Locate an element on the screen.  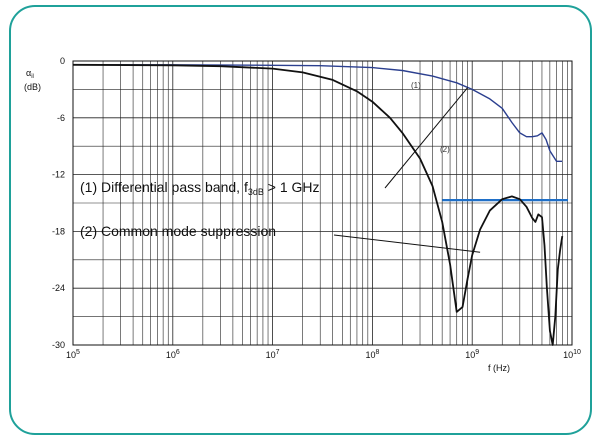
y-tick-labels: 0 -6 -12 -18 -24 -30 is located at coordinates (58, 203).